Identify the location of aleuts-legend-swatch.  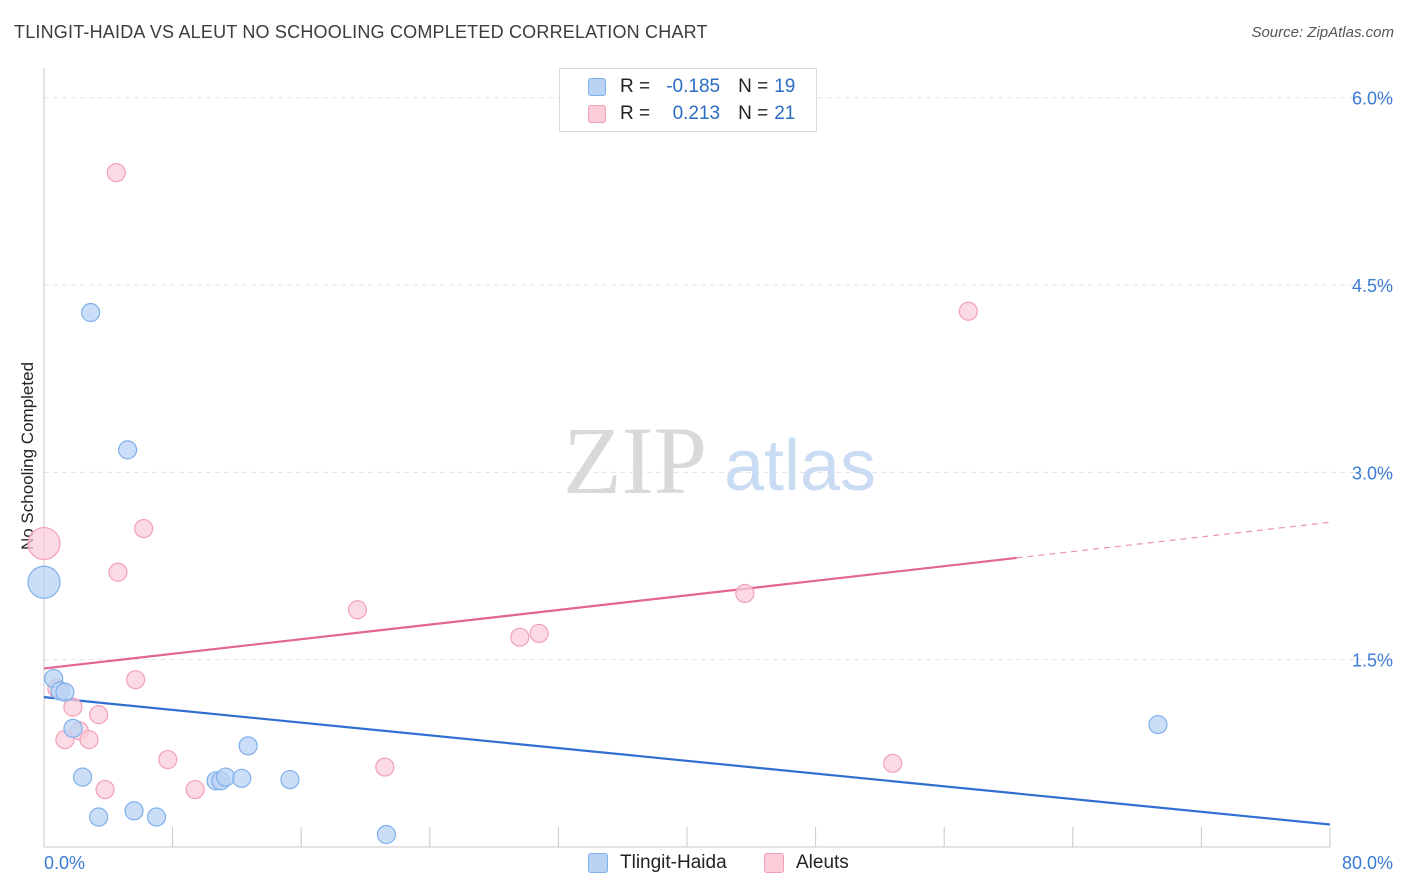
(774, 863).